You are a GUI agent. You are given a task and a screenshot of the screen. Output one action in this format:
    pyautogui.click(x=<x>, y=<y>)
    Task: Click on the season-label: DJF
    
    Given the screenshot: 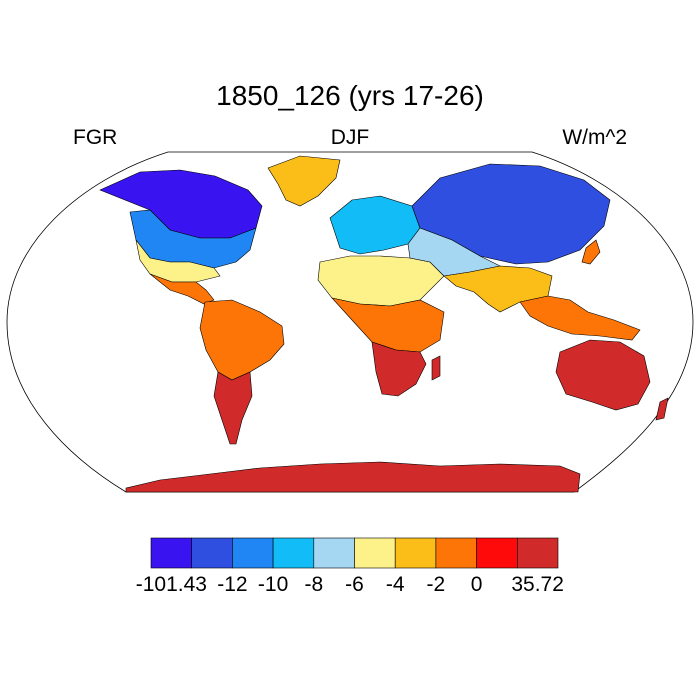 What is the action you would take?
    pyautogui.click(x=350, y=137)
    